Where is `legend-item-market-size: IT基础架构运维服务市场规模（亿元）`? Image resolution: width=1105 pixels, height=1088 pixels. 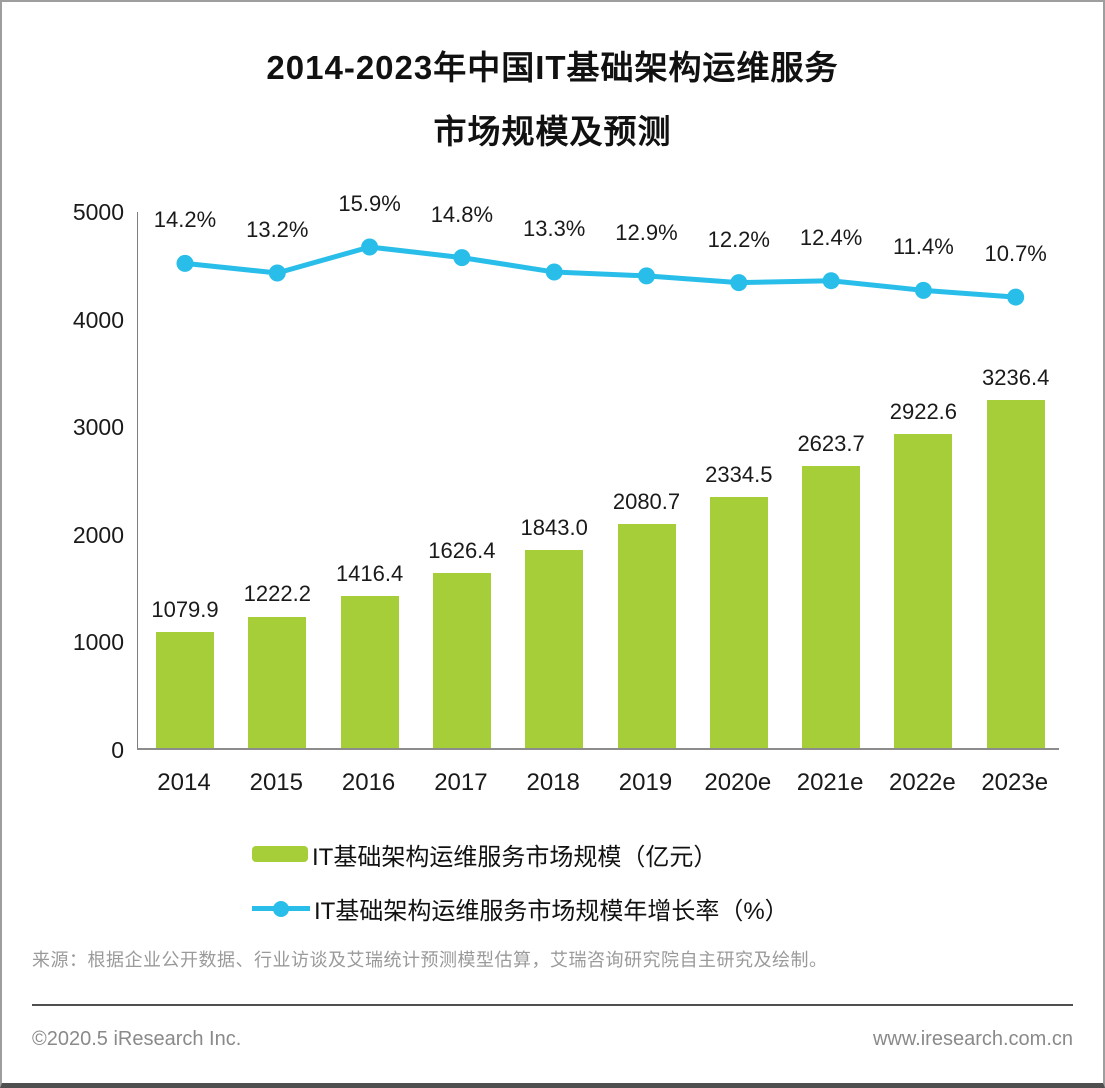 legend-item-market-size: IT基础架构运维服务市场规模（亿元） is located at coordinates (484, 855).